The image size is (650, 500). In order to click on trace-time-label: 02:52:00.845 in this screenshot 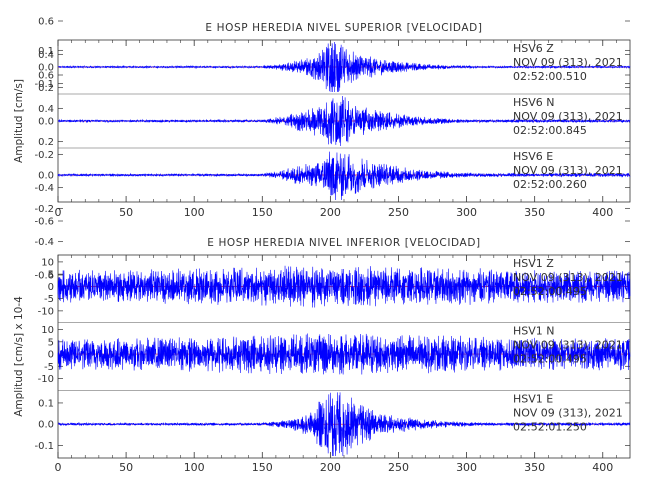, I will do `click(550, 130)`.